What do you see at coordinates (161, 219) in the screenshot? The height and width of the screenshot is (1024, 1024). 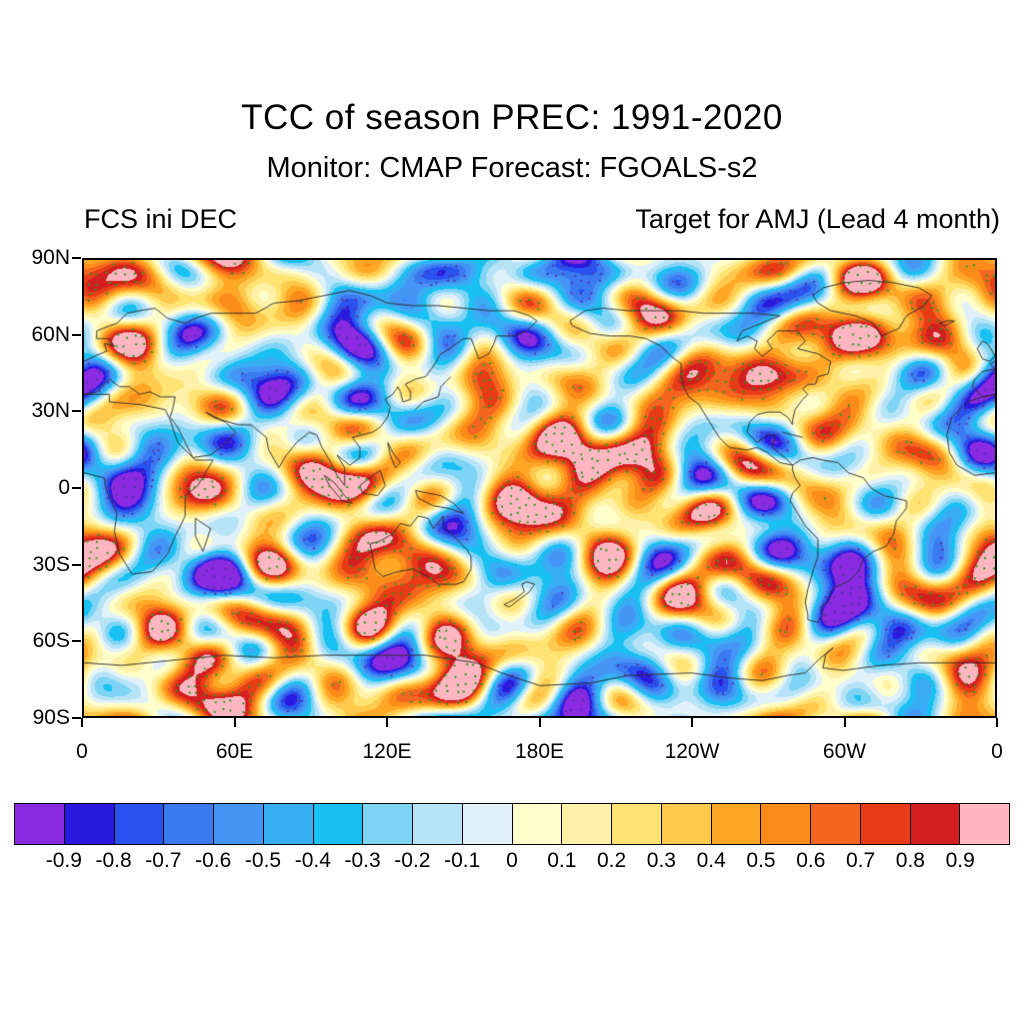 I see `left-panel-label: FCS ini DEC` at bounding box center [161, 219].